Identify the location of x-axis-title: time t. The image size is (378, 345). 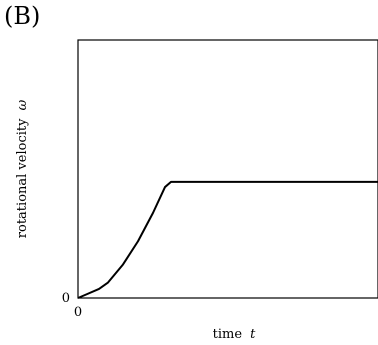
(235, 334).